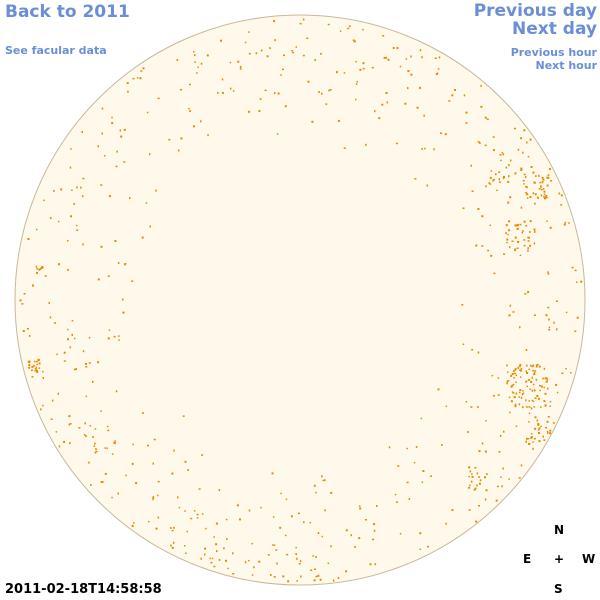  Describe the element at coordinates (553, 52) in the screenshot. I see `previous-hour-link: Previous hour` at that location.